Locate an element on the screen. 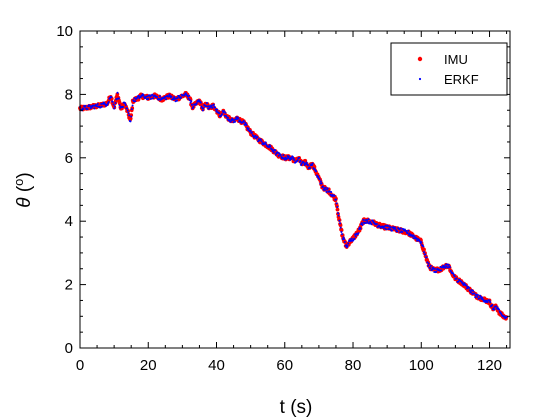 The image size is (560, 420). y-axis-label-unit: o is located at coordinates (18, 182).